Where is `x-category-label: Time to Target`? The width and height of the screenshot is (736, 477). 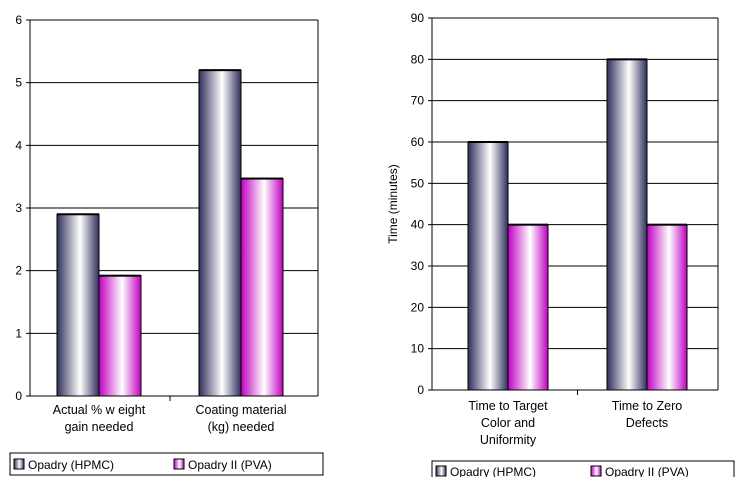
x-category-label: Time to Target is located at coordinates (508, 406).